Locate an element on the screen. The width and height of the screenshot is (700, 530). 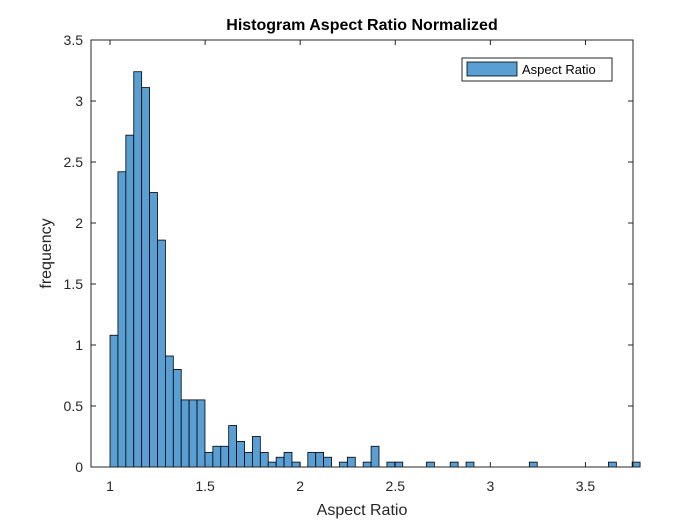
y-tick-label: 3 is located at coordinates (79, 101).